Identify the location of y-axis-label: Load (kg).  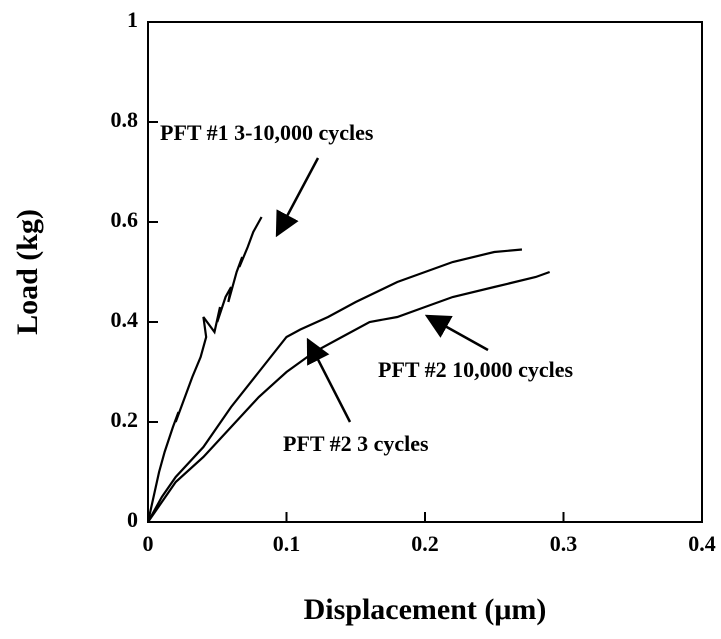
(27, 272).